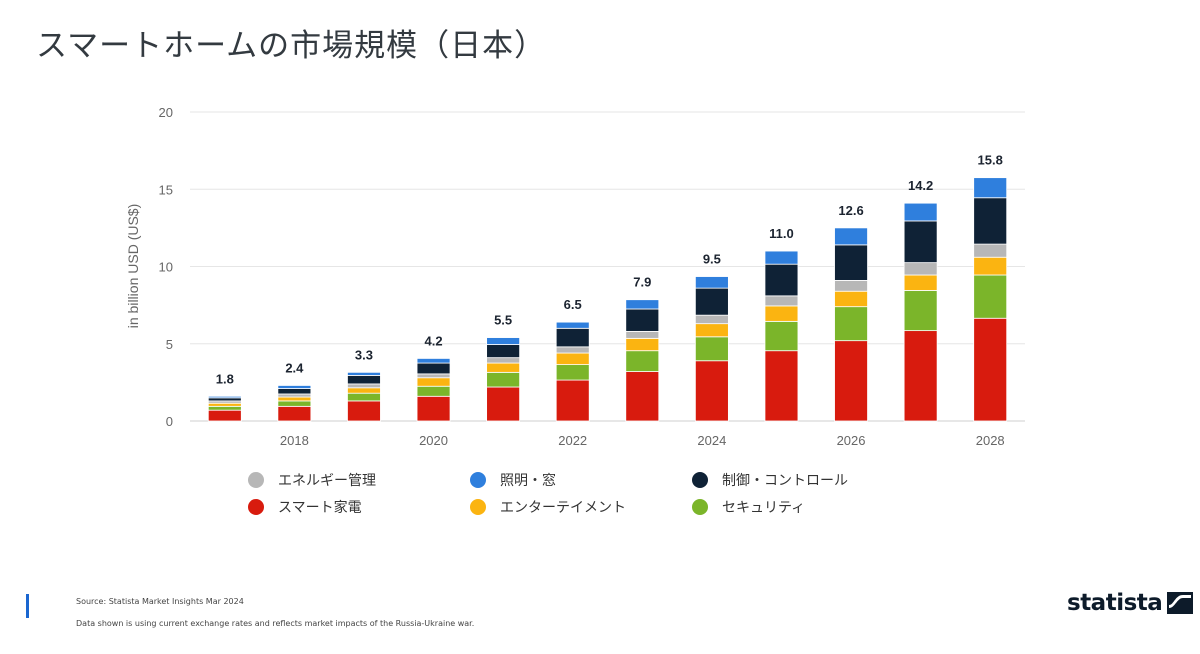 This screenshot has height=654, width=1200. I want to click on x-tick-label: 2022, so click(572, 440).